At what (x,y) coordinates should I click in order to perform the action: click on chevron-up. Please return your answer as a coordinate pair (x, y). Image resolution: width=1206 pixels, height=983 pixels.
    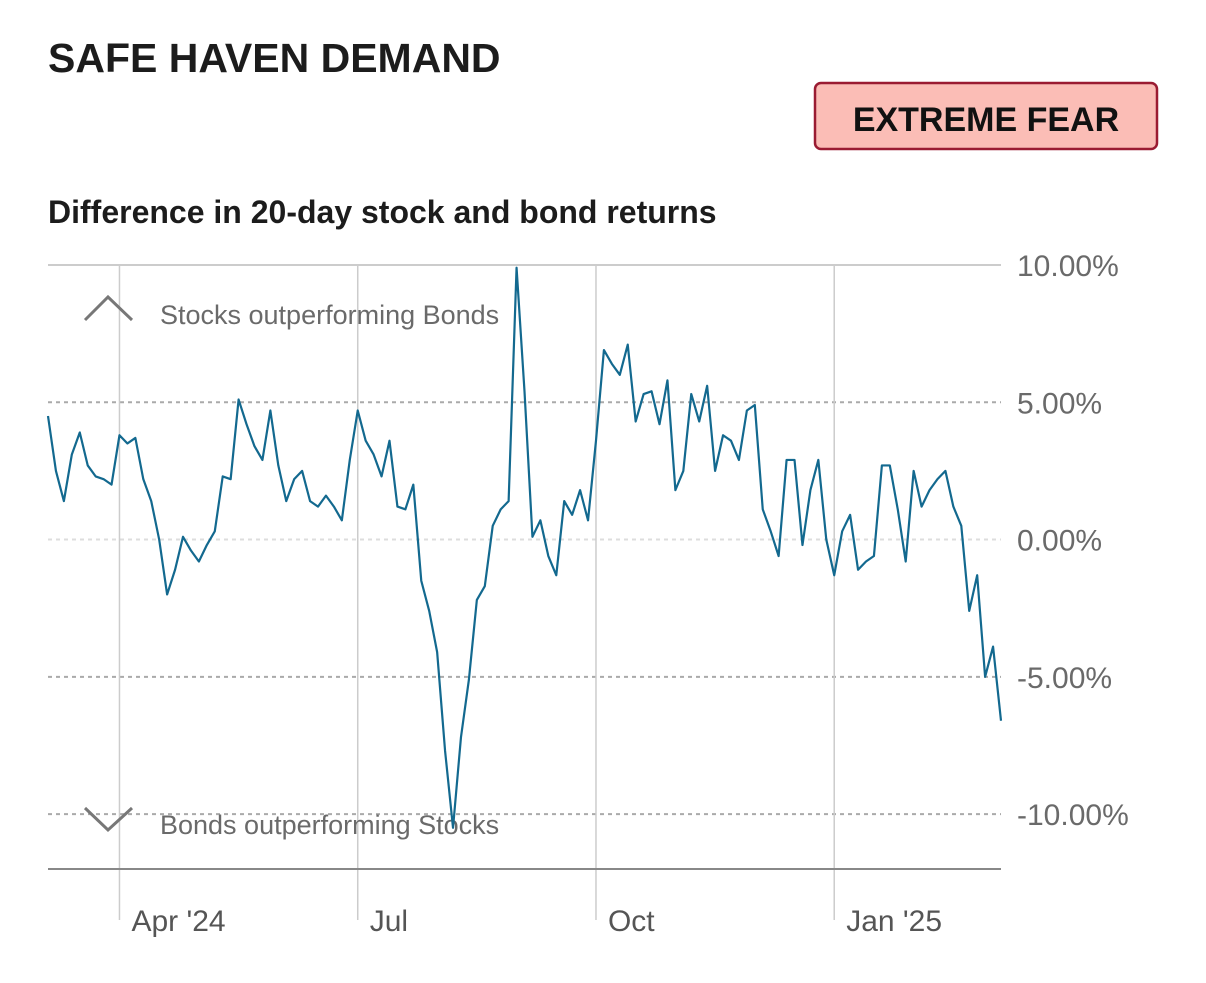
    Looking at the image, I should click on (108, 308).